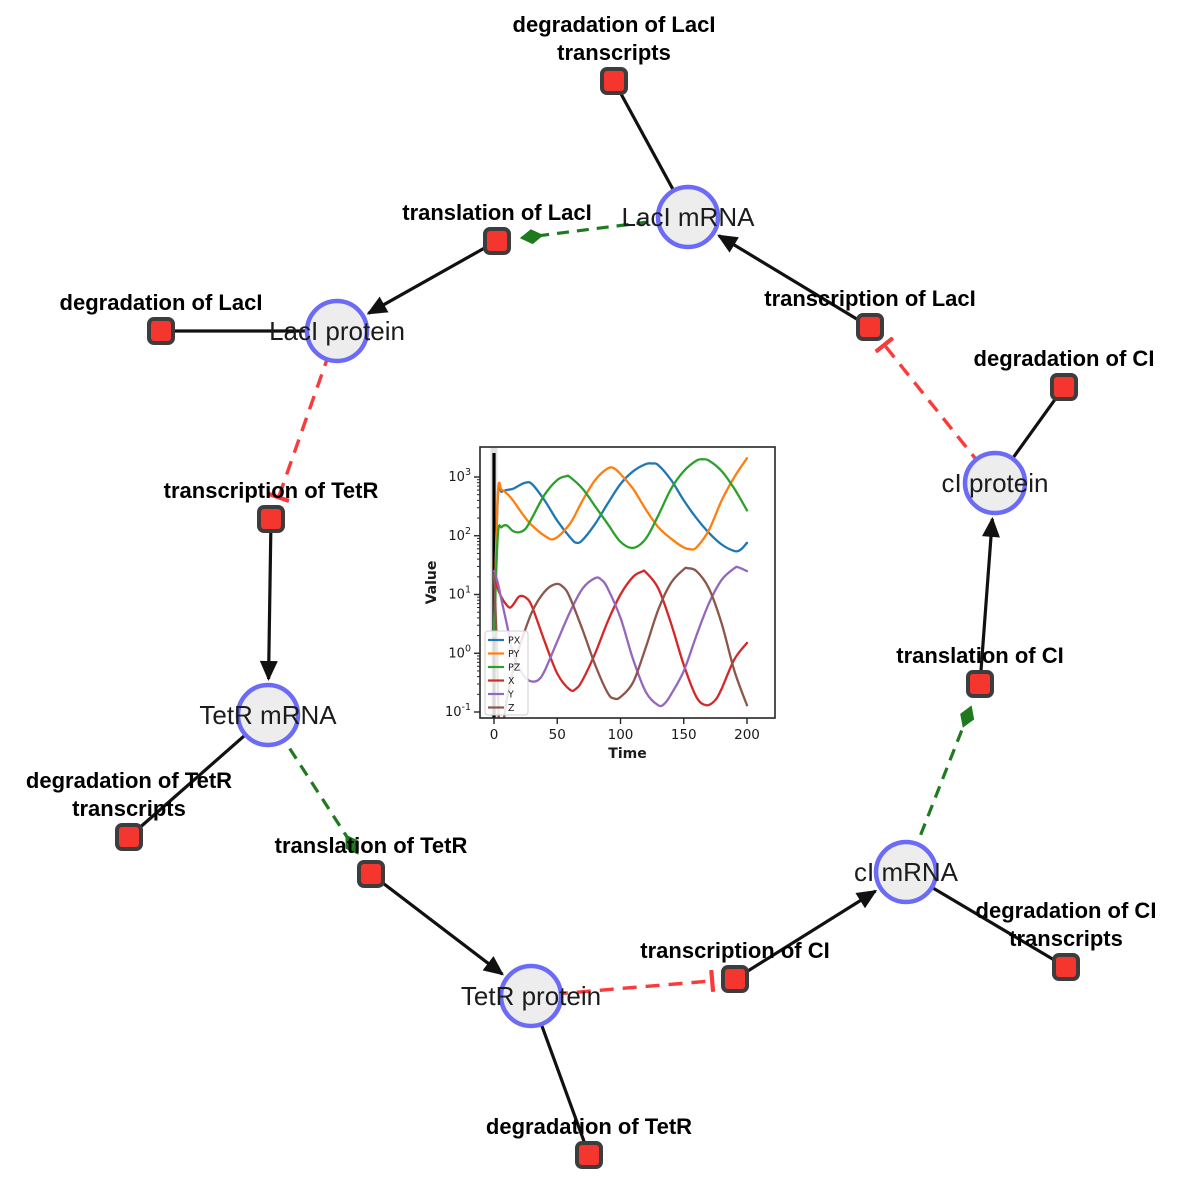  Describe the element at coordinates (620, 638) in the screenshot. I see `series-X` at that location.